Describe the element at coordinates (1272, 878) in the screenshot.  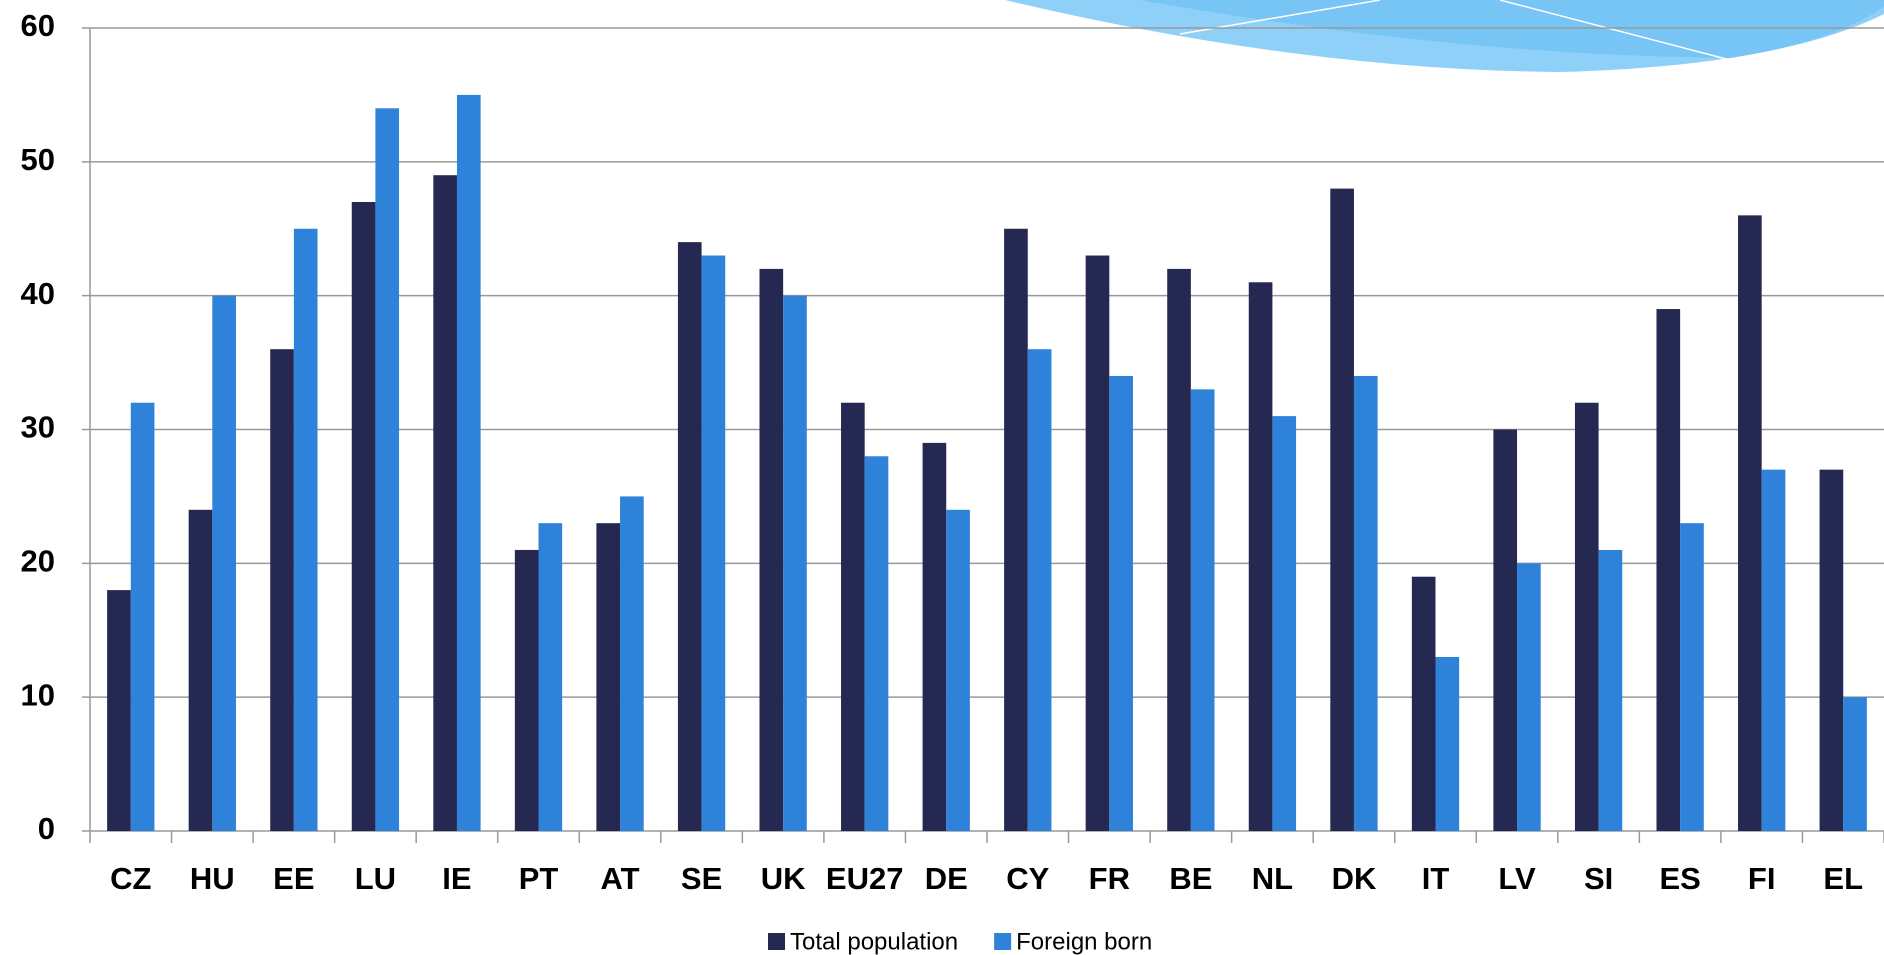
I see `x-tick-label: NL` at that location.